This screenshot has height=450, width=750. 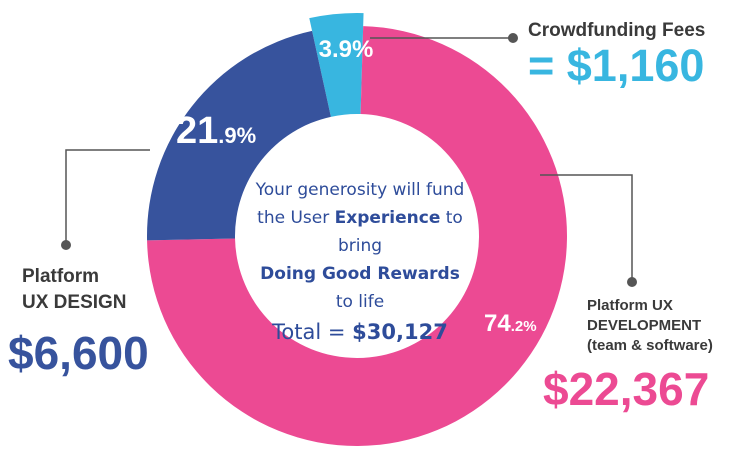 I want to click on center-line-4: to life, so click(x=360, y=302).